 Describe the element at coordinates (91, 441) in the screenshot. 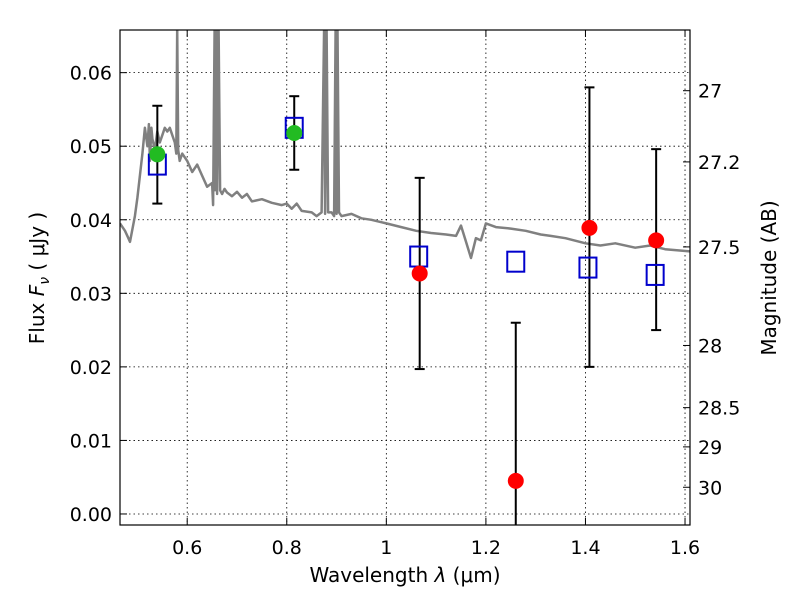

I see `y-tick-label: 0.01` at that location.